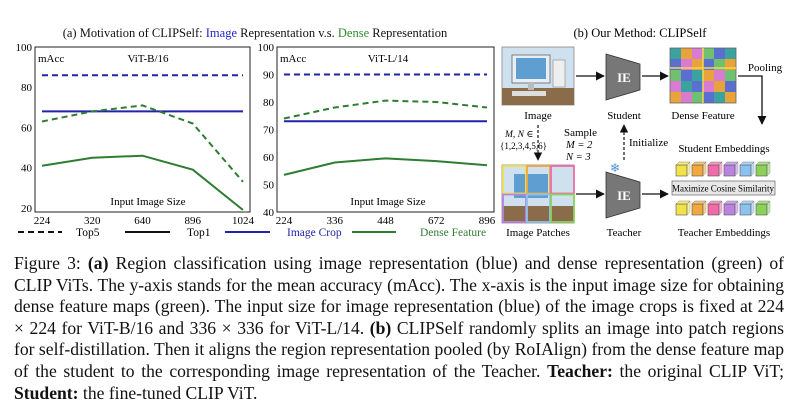 The image size is (796, 415). I want to click on panel-b-title: (b) Our Method: CLIPSelf, so click(641, 33).